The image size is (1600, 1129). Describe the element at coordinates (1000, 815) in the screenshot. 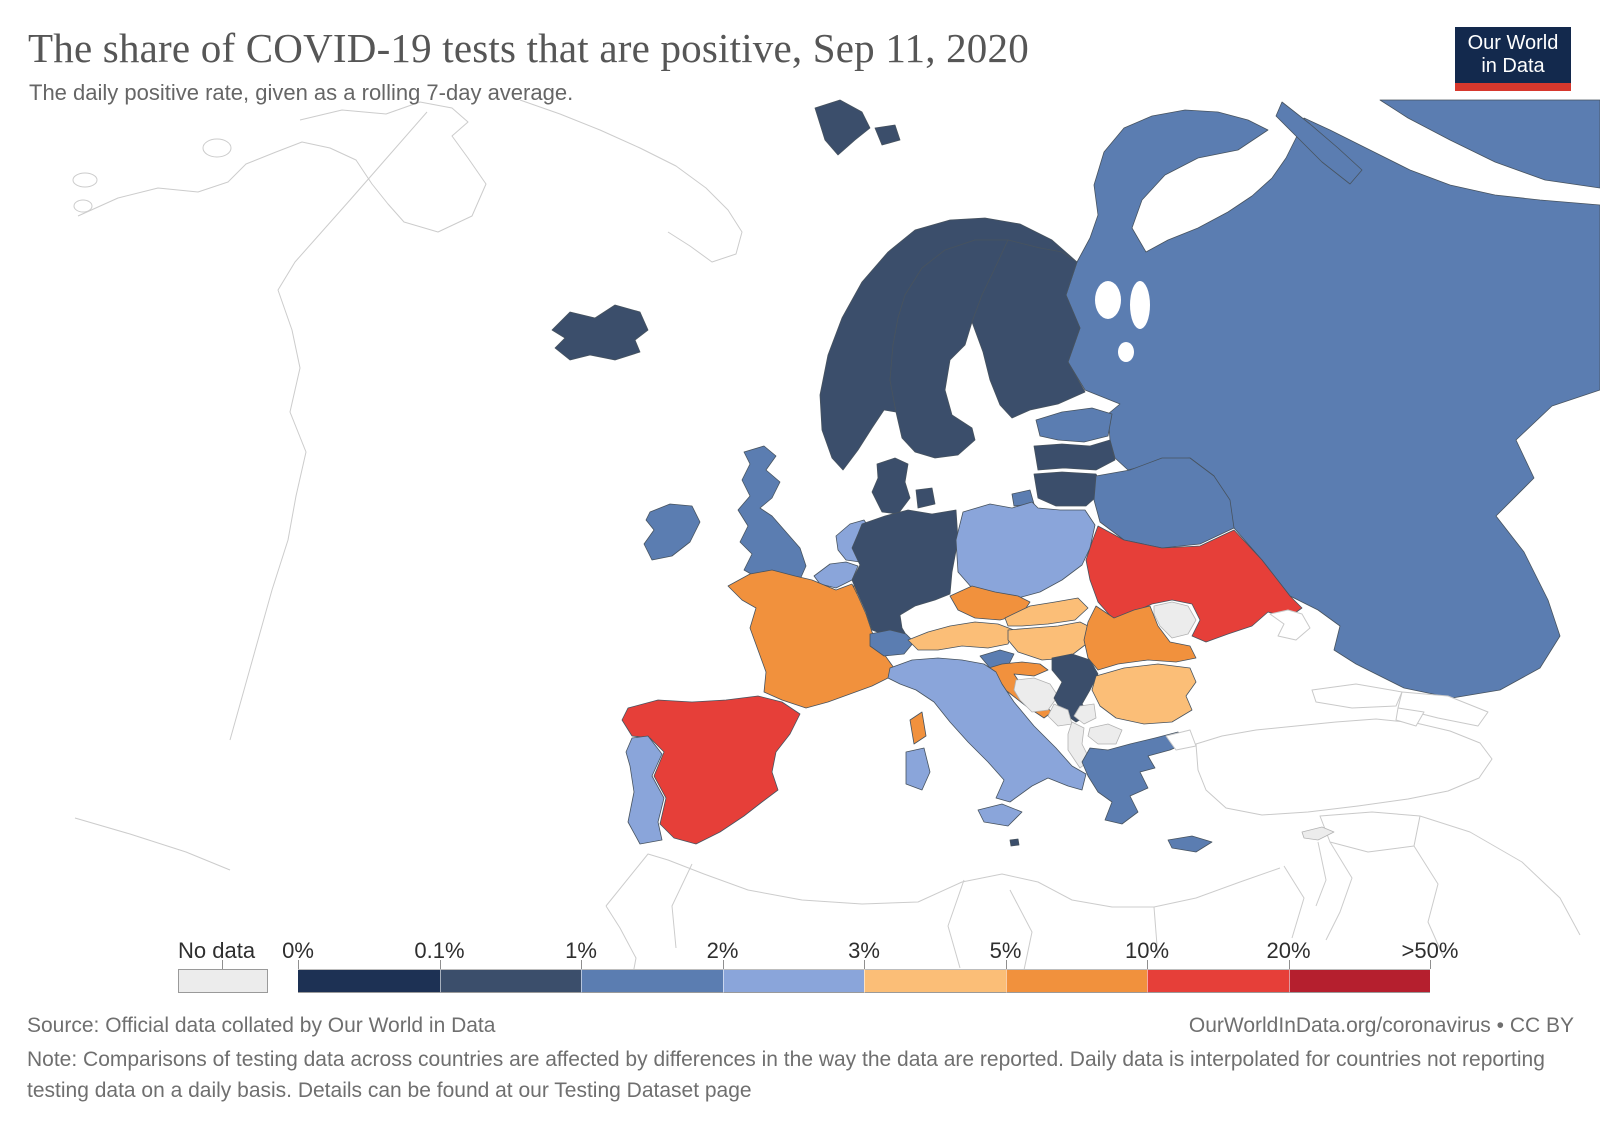

I see `country-italy-sicily` at that location.